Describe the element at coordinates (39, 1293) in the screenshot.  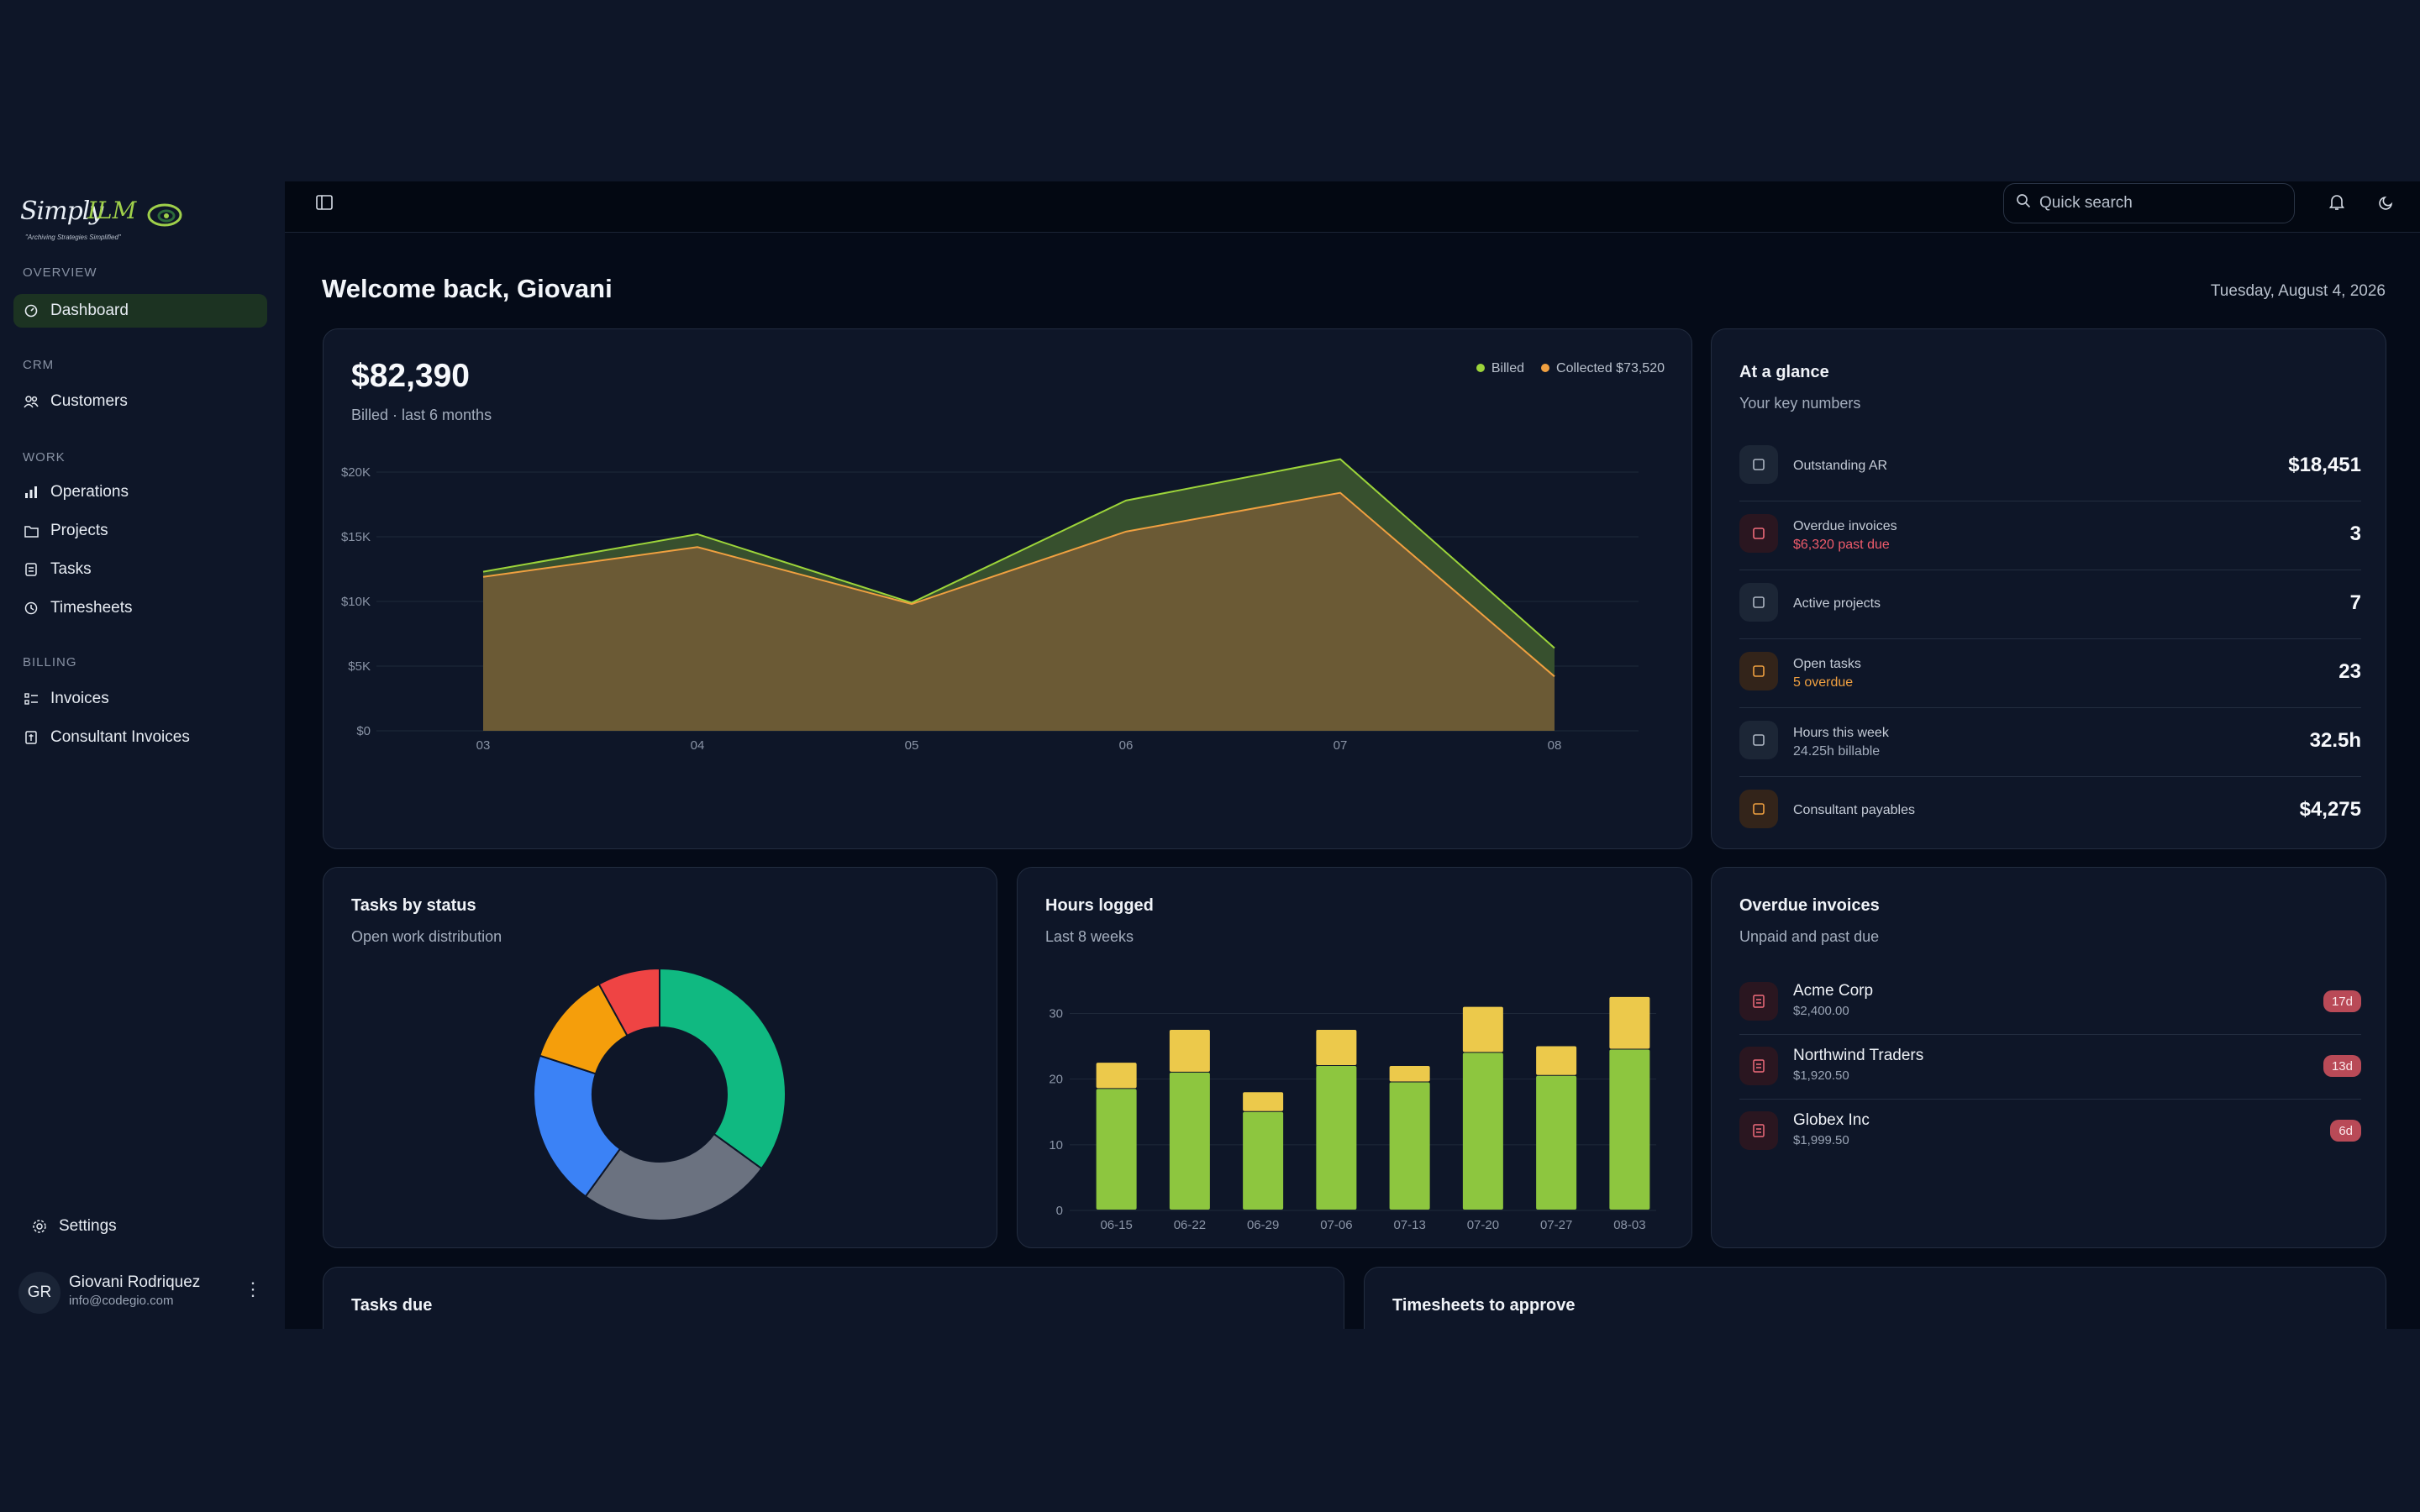
I see `avatar: GR` at that location.